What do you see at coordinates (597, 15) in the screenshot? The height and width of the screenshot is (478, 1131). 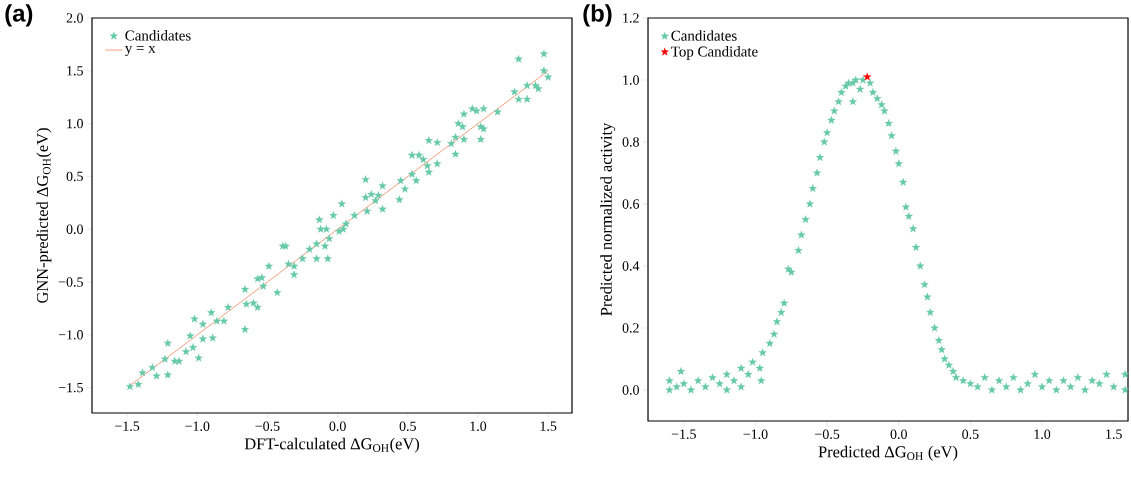 I see `text: (b)` at bounding box center [597, 15].